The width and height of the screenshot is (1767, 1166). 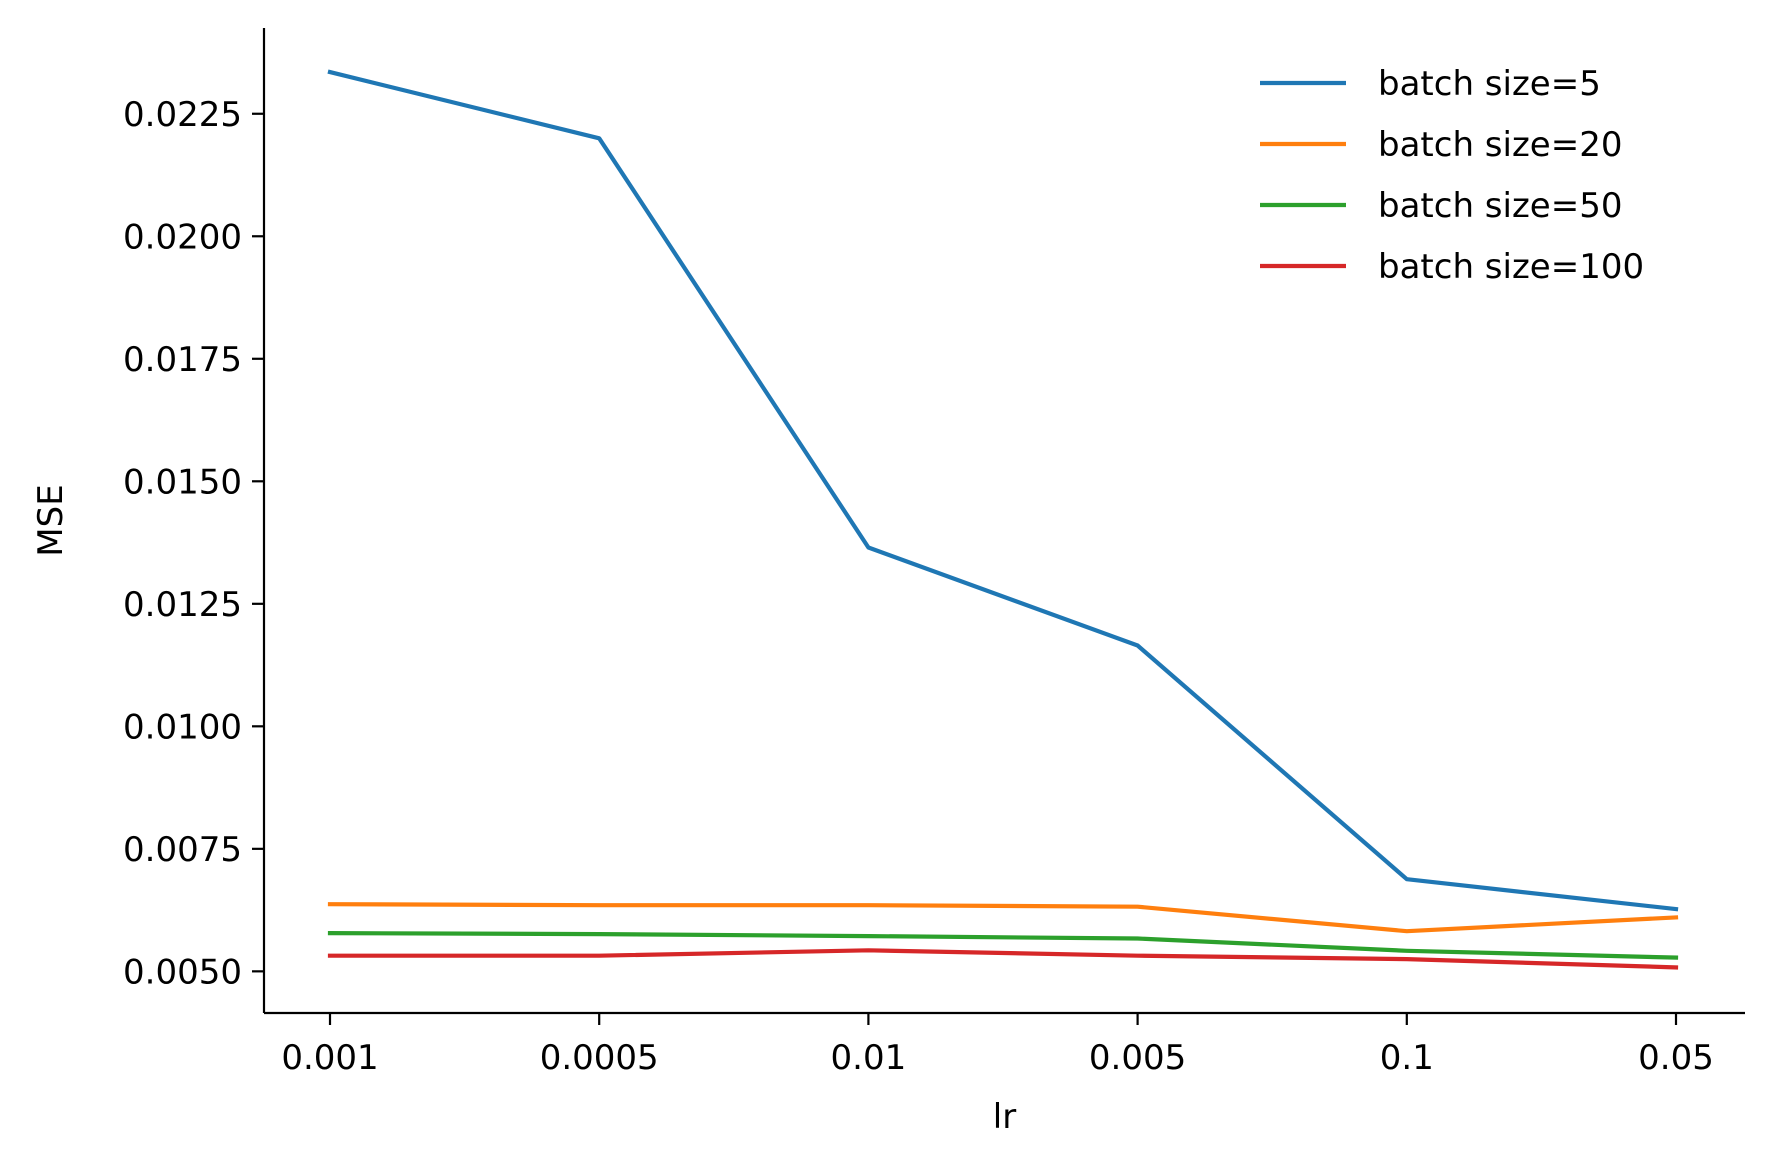 What do you see at coordinates (51, 520) in the screenshot?
I see `y-axis-title: MSE` at bounding box center [51, 520].